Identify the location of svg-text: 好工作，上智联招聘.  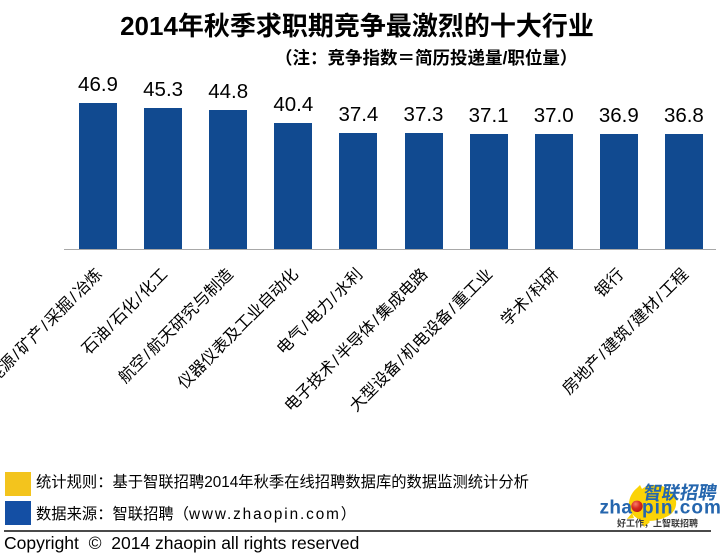
(657, 523).